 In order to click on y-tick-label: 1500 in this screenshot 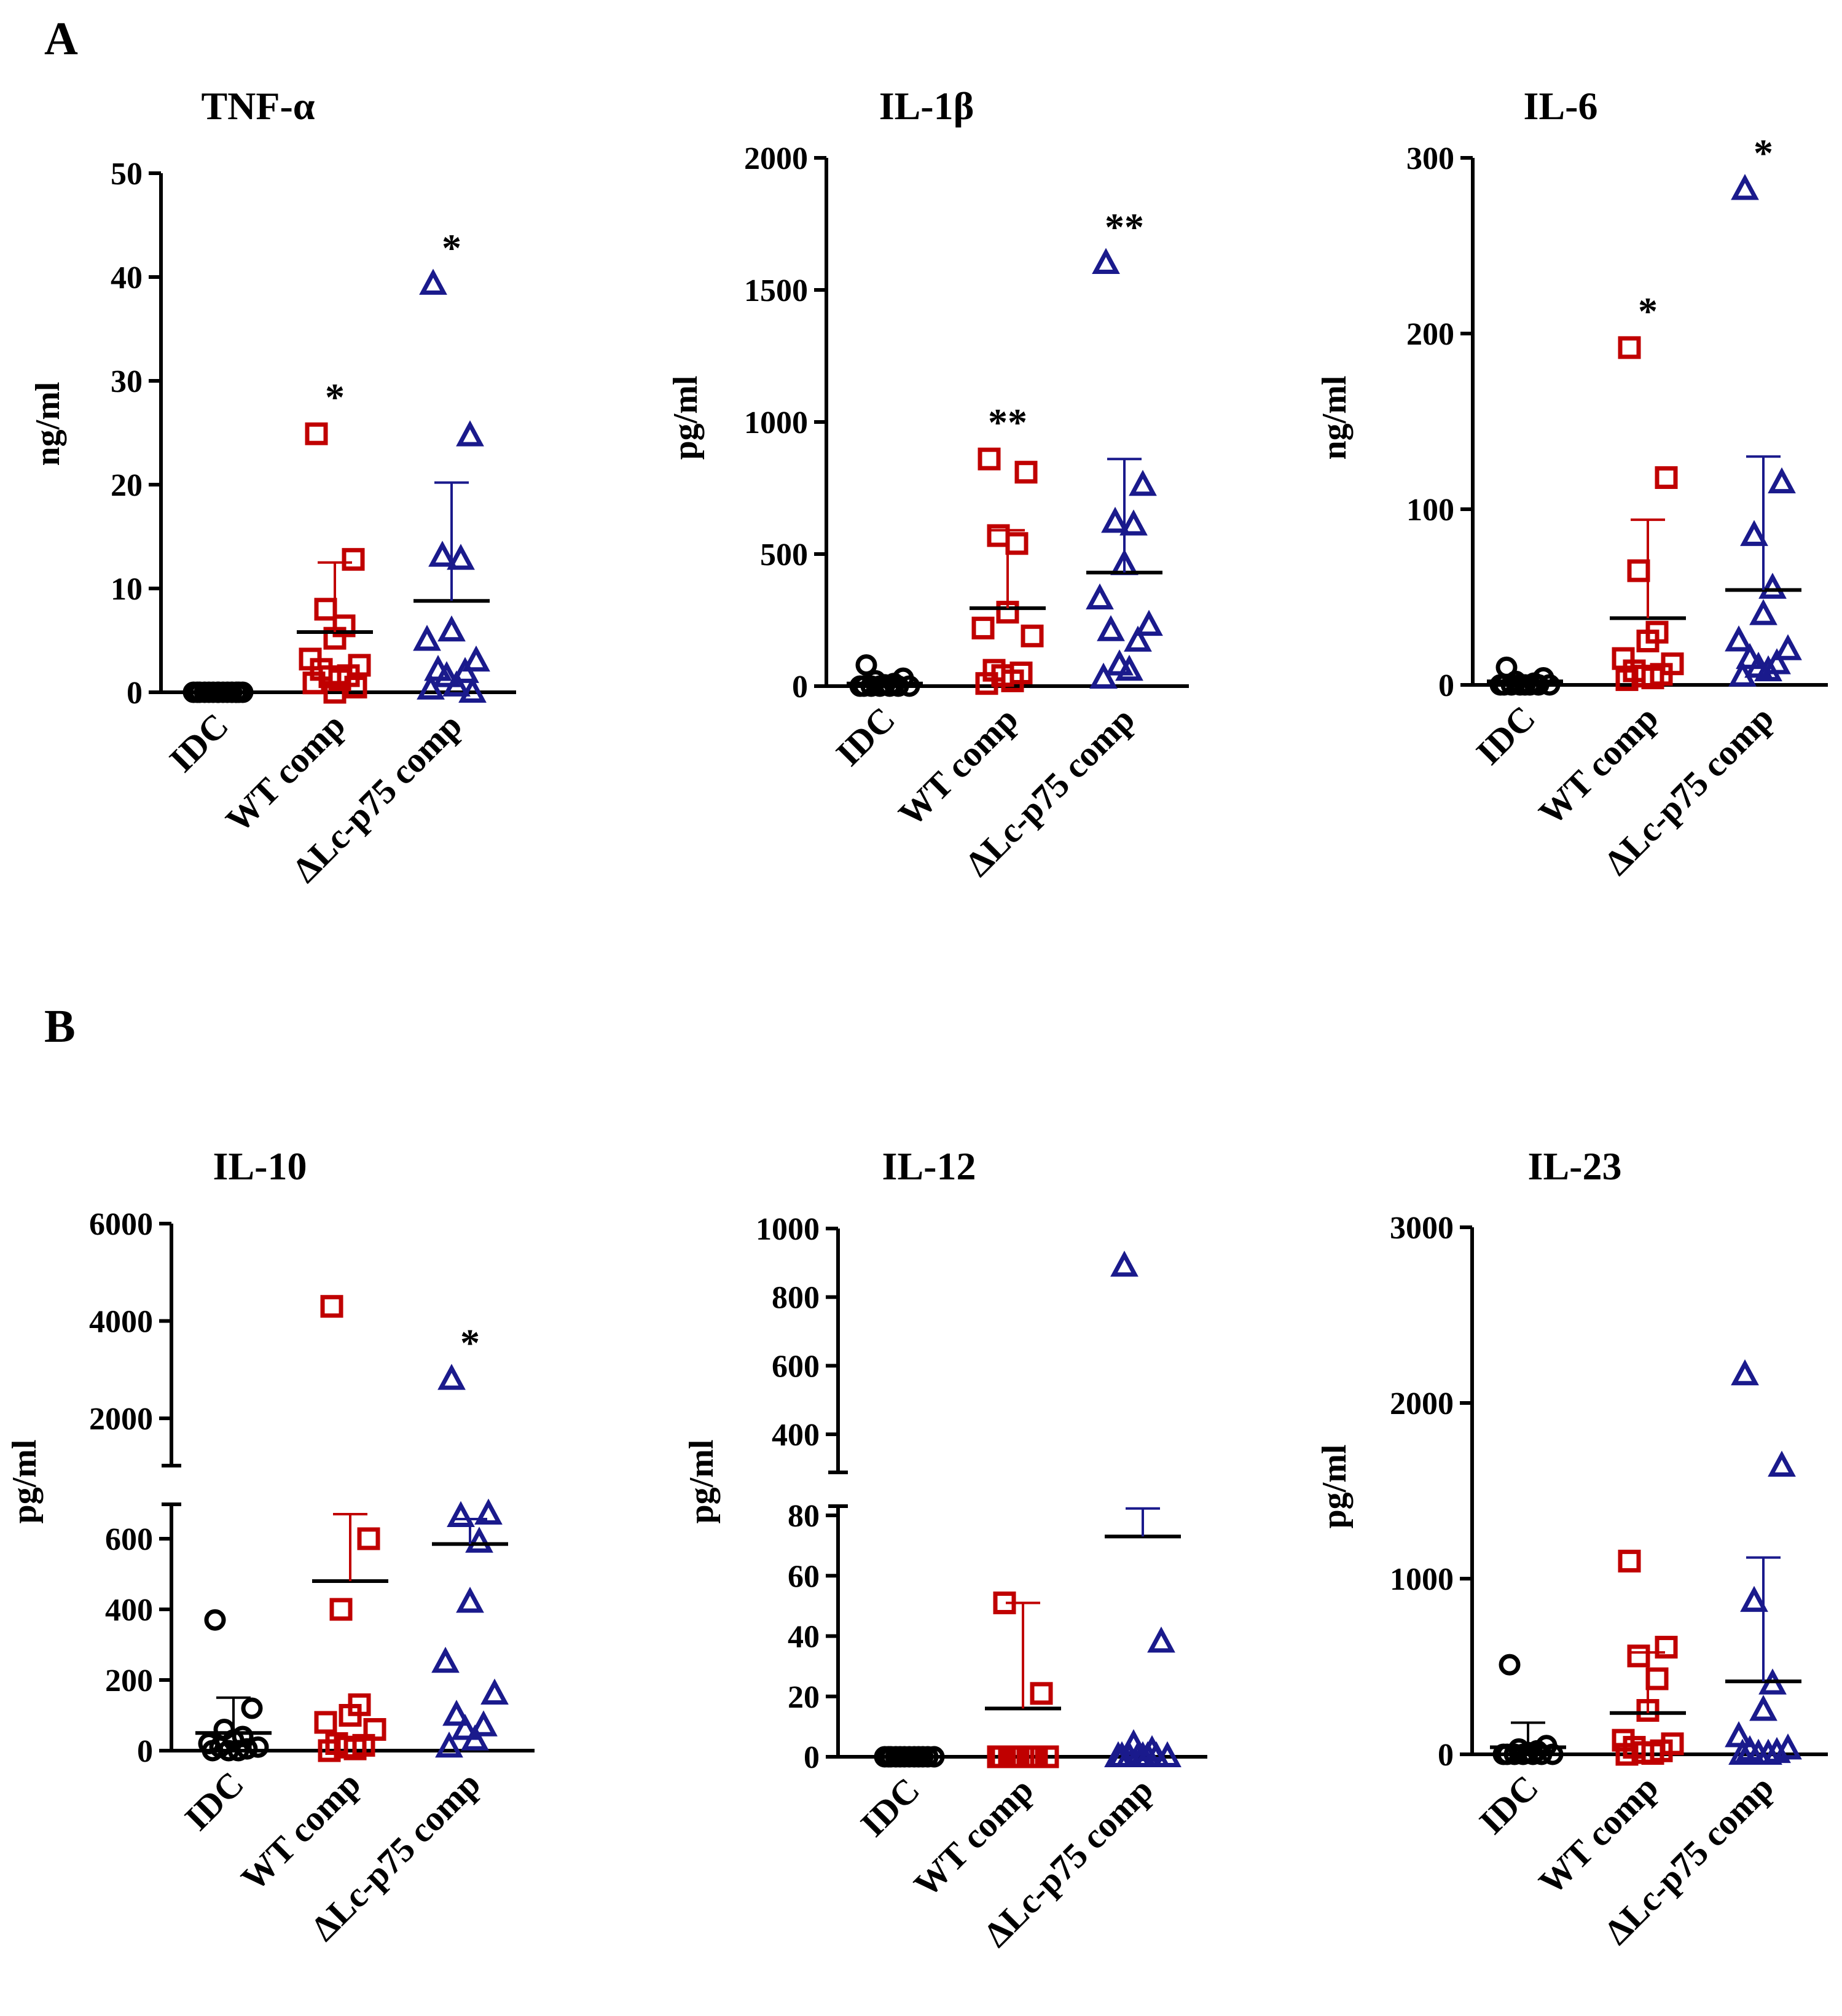, I will do `click(776, 290)`.